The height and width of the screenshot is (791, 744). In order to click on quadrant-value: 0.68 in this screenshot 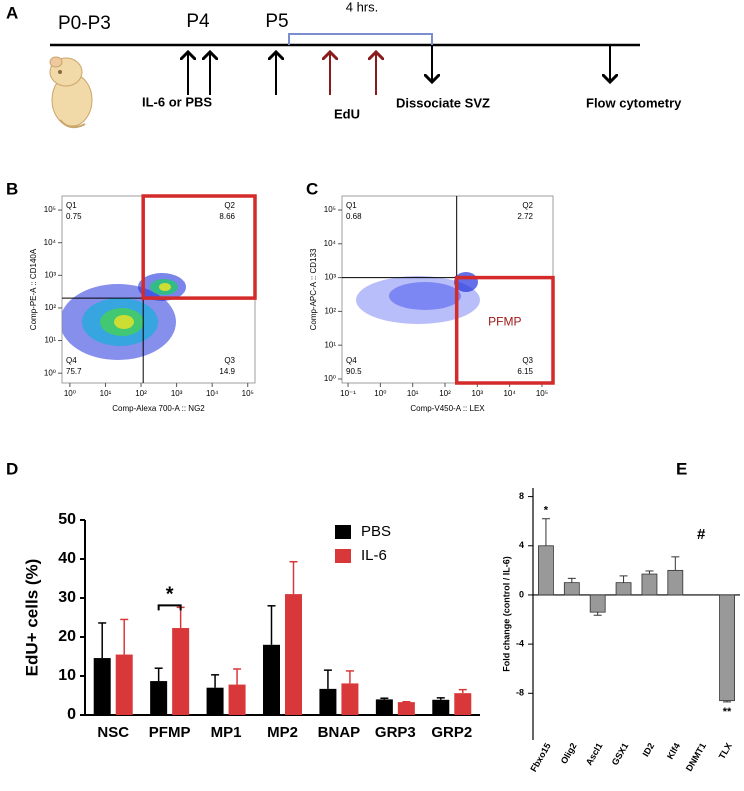, I will do `click(354, 216)`.